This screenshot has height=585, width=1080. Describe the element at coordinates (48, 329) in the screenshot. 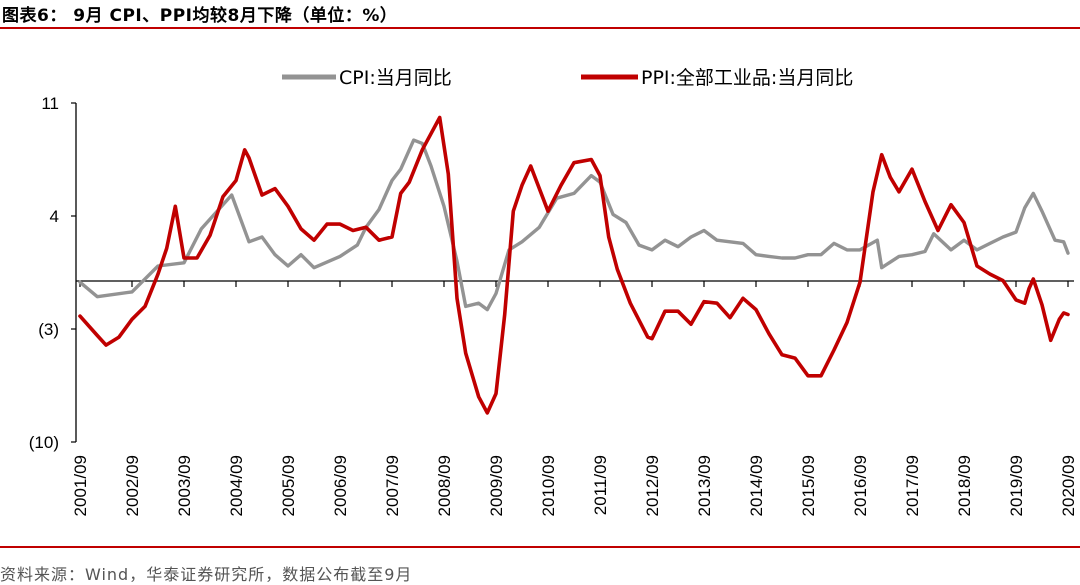

I see `y-tick-label: (3)` at that location.